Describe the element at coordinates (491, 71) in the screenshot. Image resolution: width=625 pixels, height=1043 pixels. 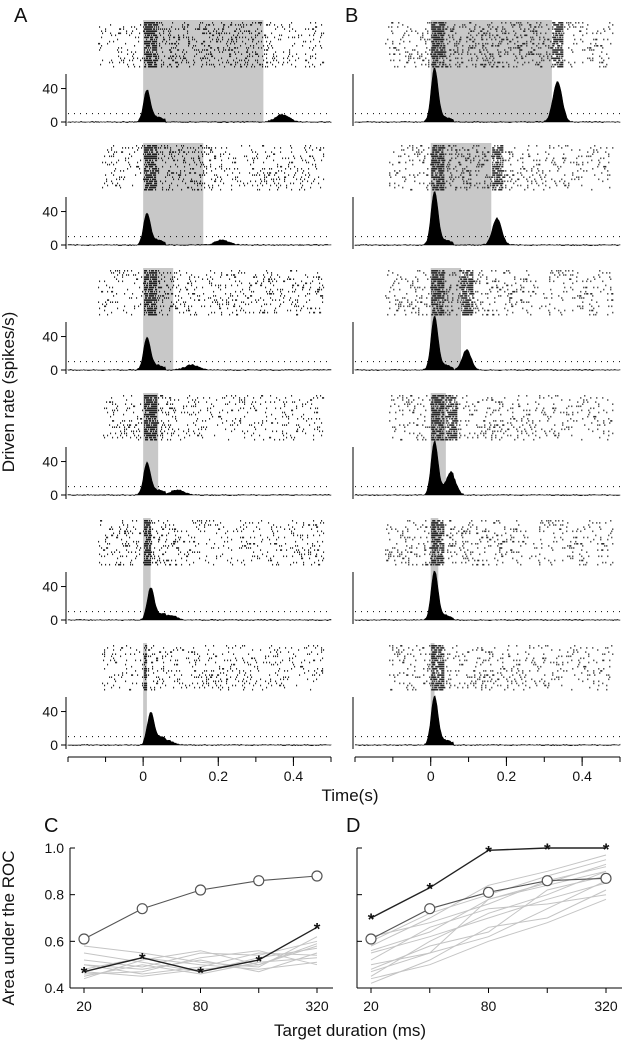
I see `stimulus-shade` at that location.